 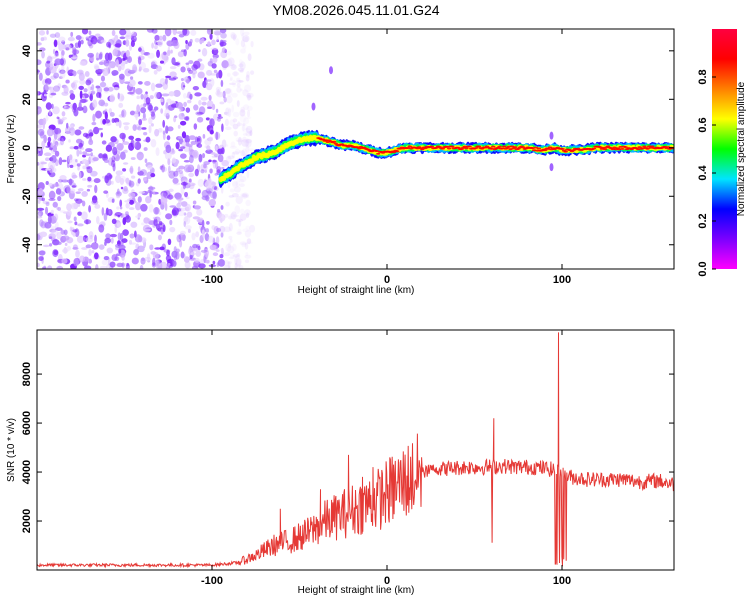 I want to click on colorbar-gradient, so click(x=724, y=149).